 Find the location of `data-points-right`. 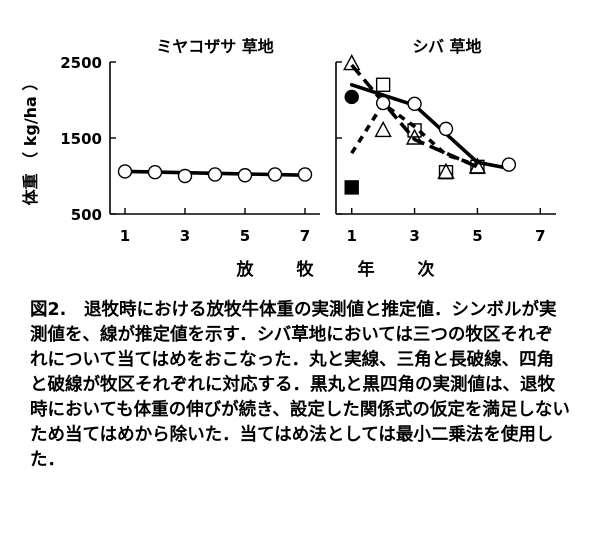

data-points-right is located at coordinates (430, 124).